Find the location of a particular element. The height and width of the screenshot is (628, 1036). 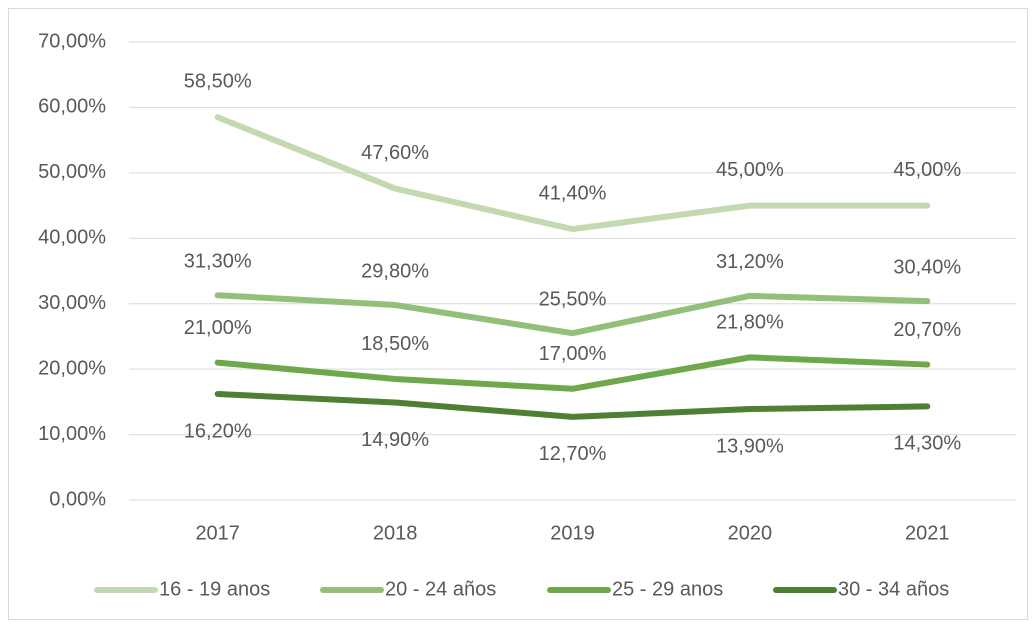

data-label: 18,50% is located at coordinates (395, 344).